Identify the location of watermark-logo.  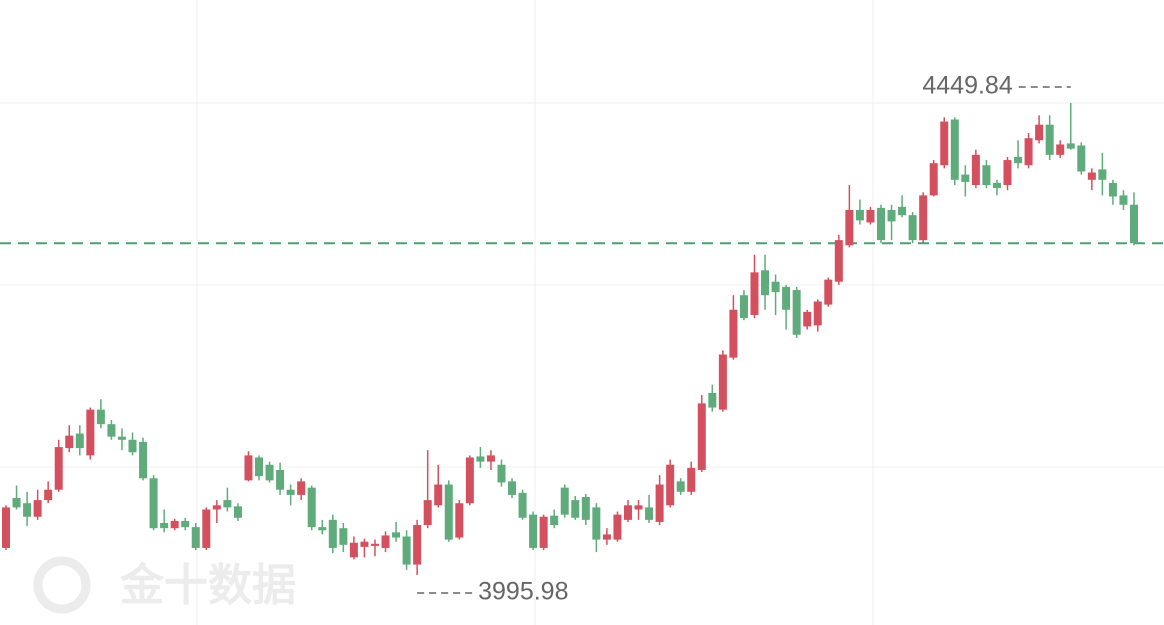
(62, 585).